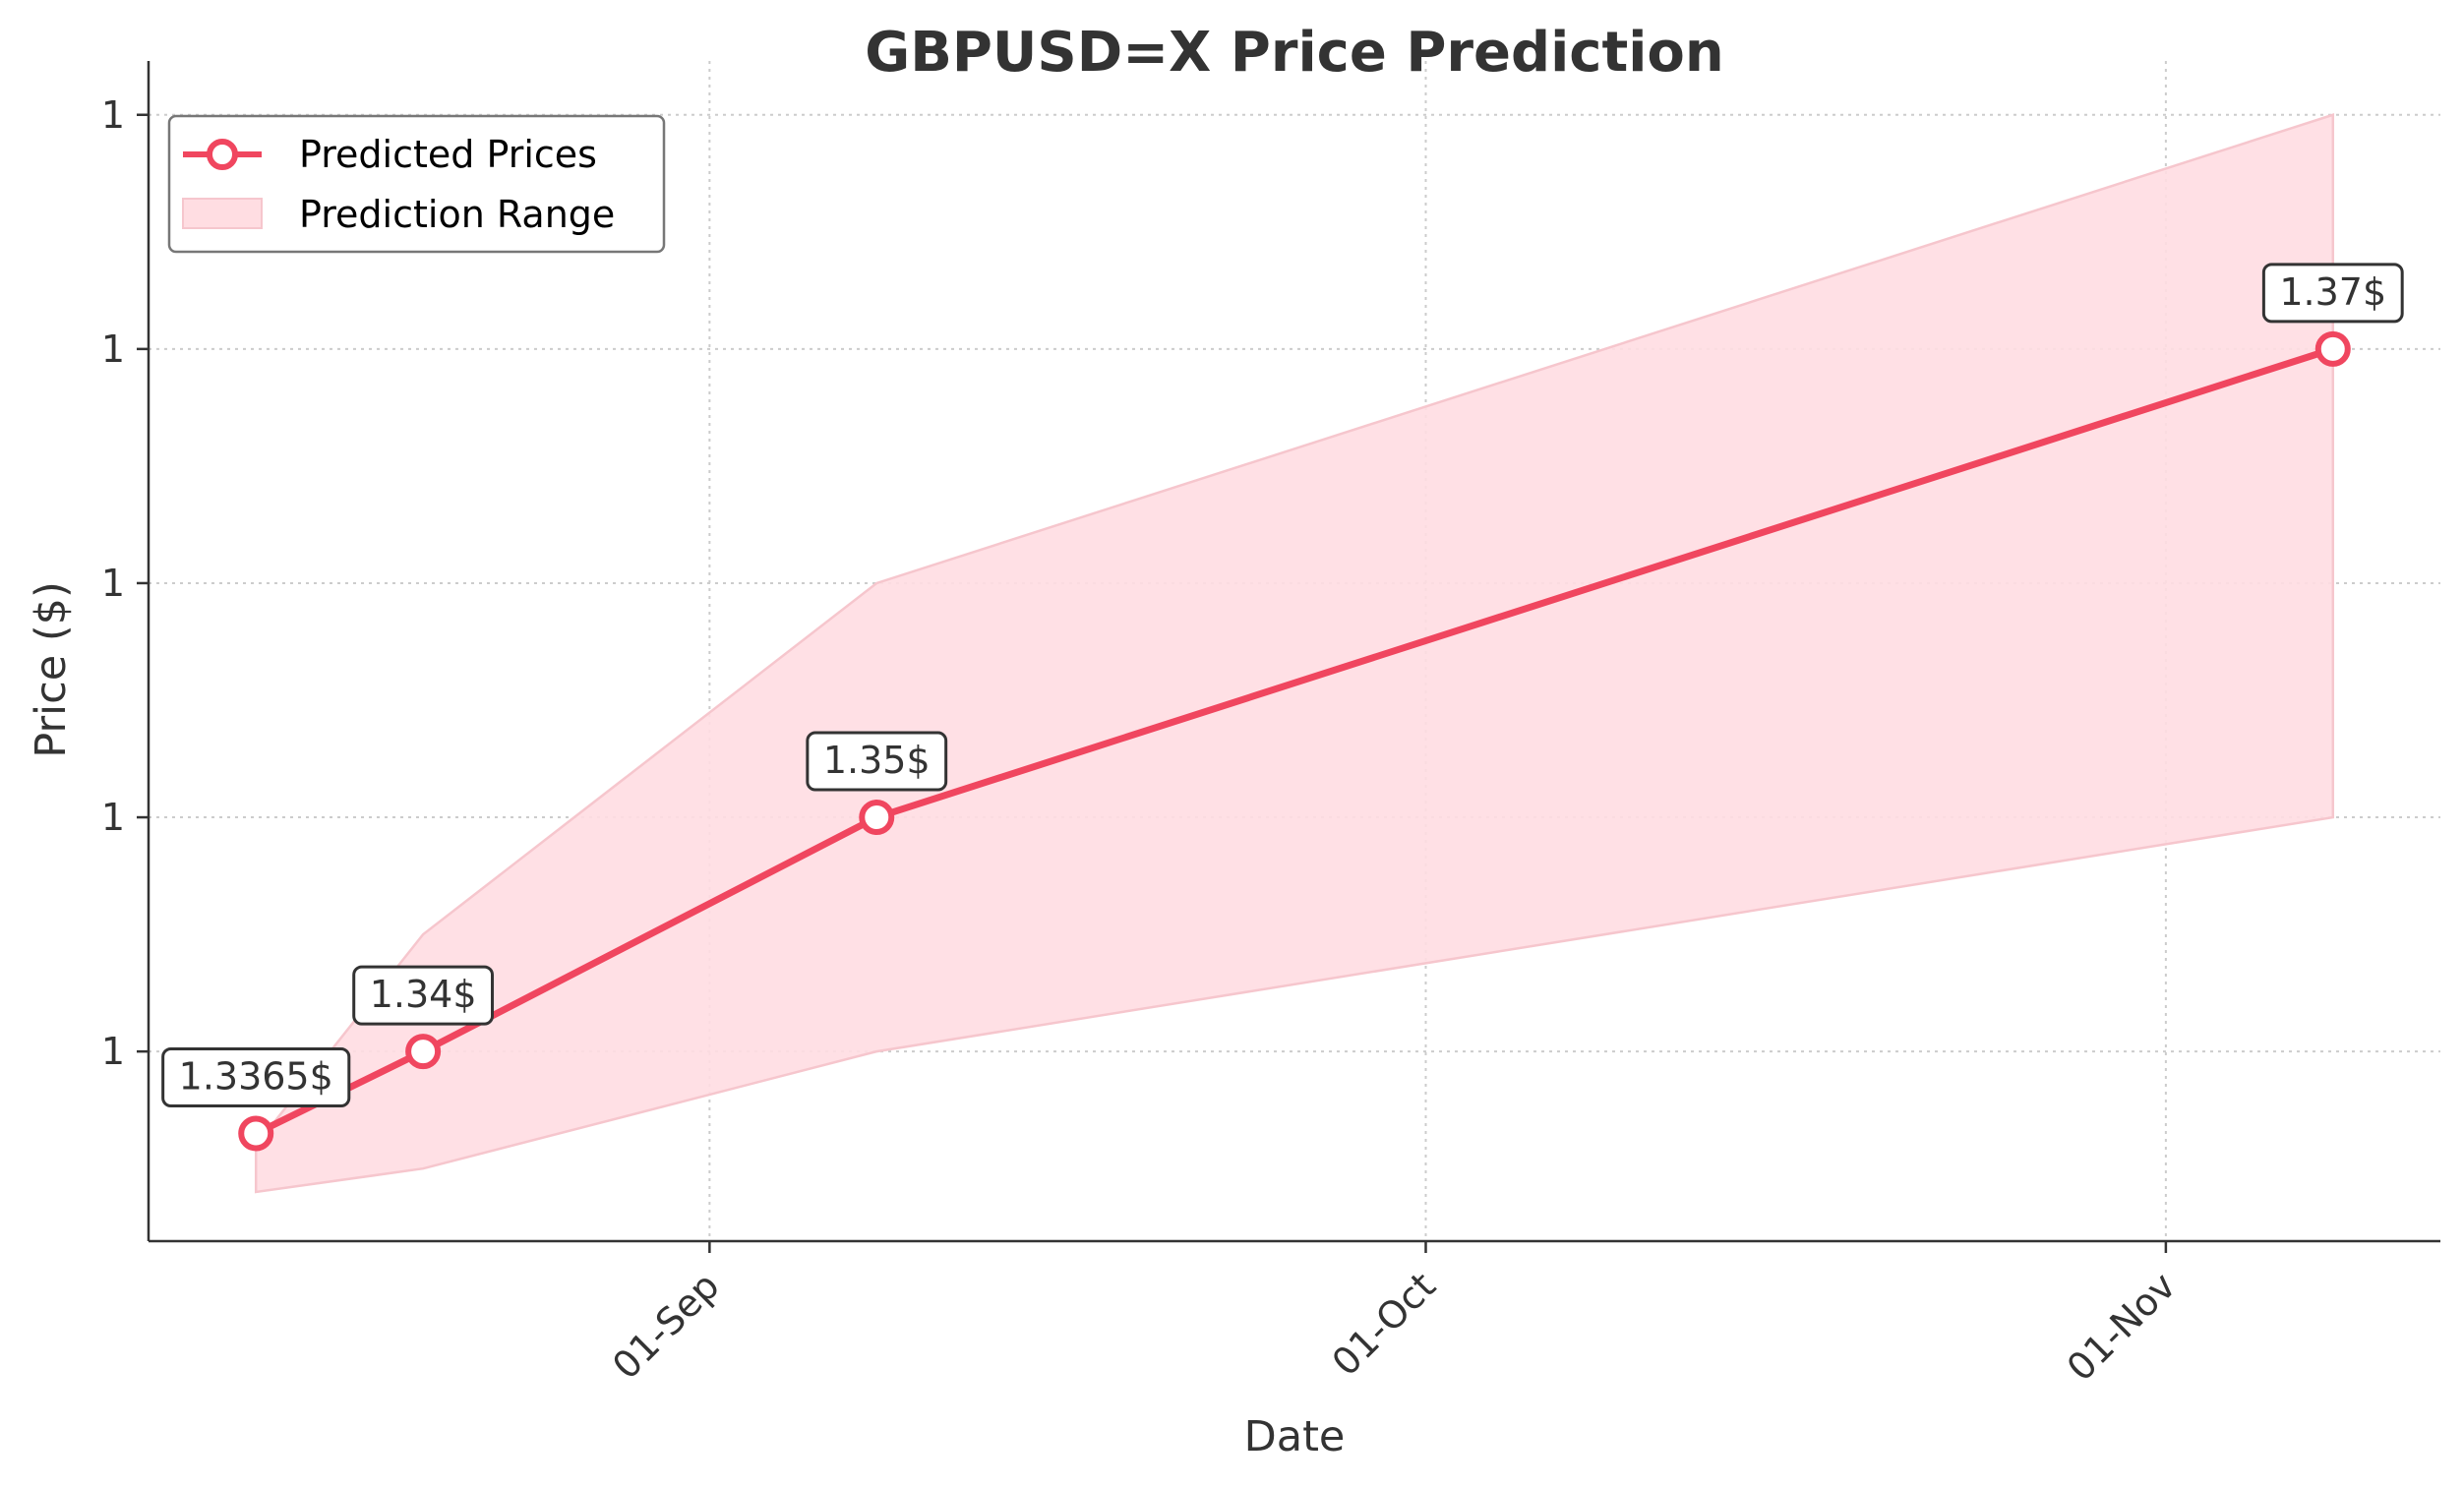 The width and height of the screenshot is (2464, 1488). What do you see at coordinates (448, 154) in the screenshot?
I see `legend-label-predicted-prices: Predicted Prices` at bounding box center [448, 154].